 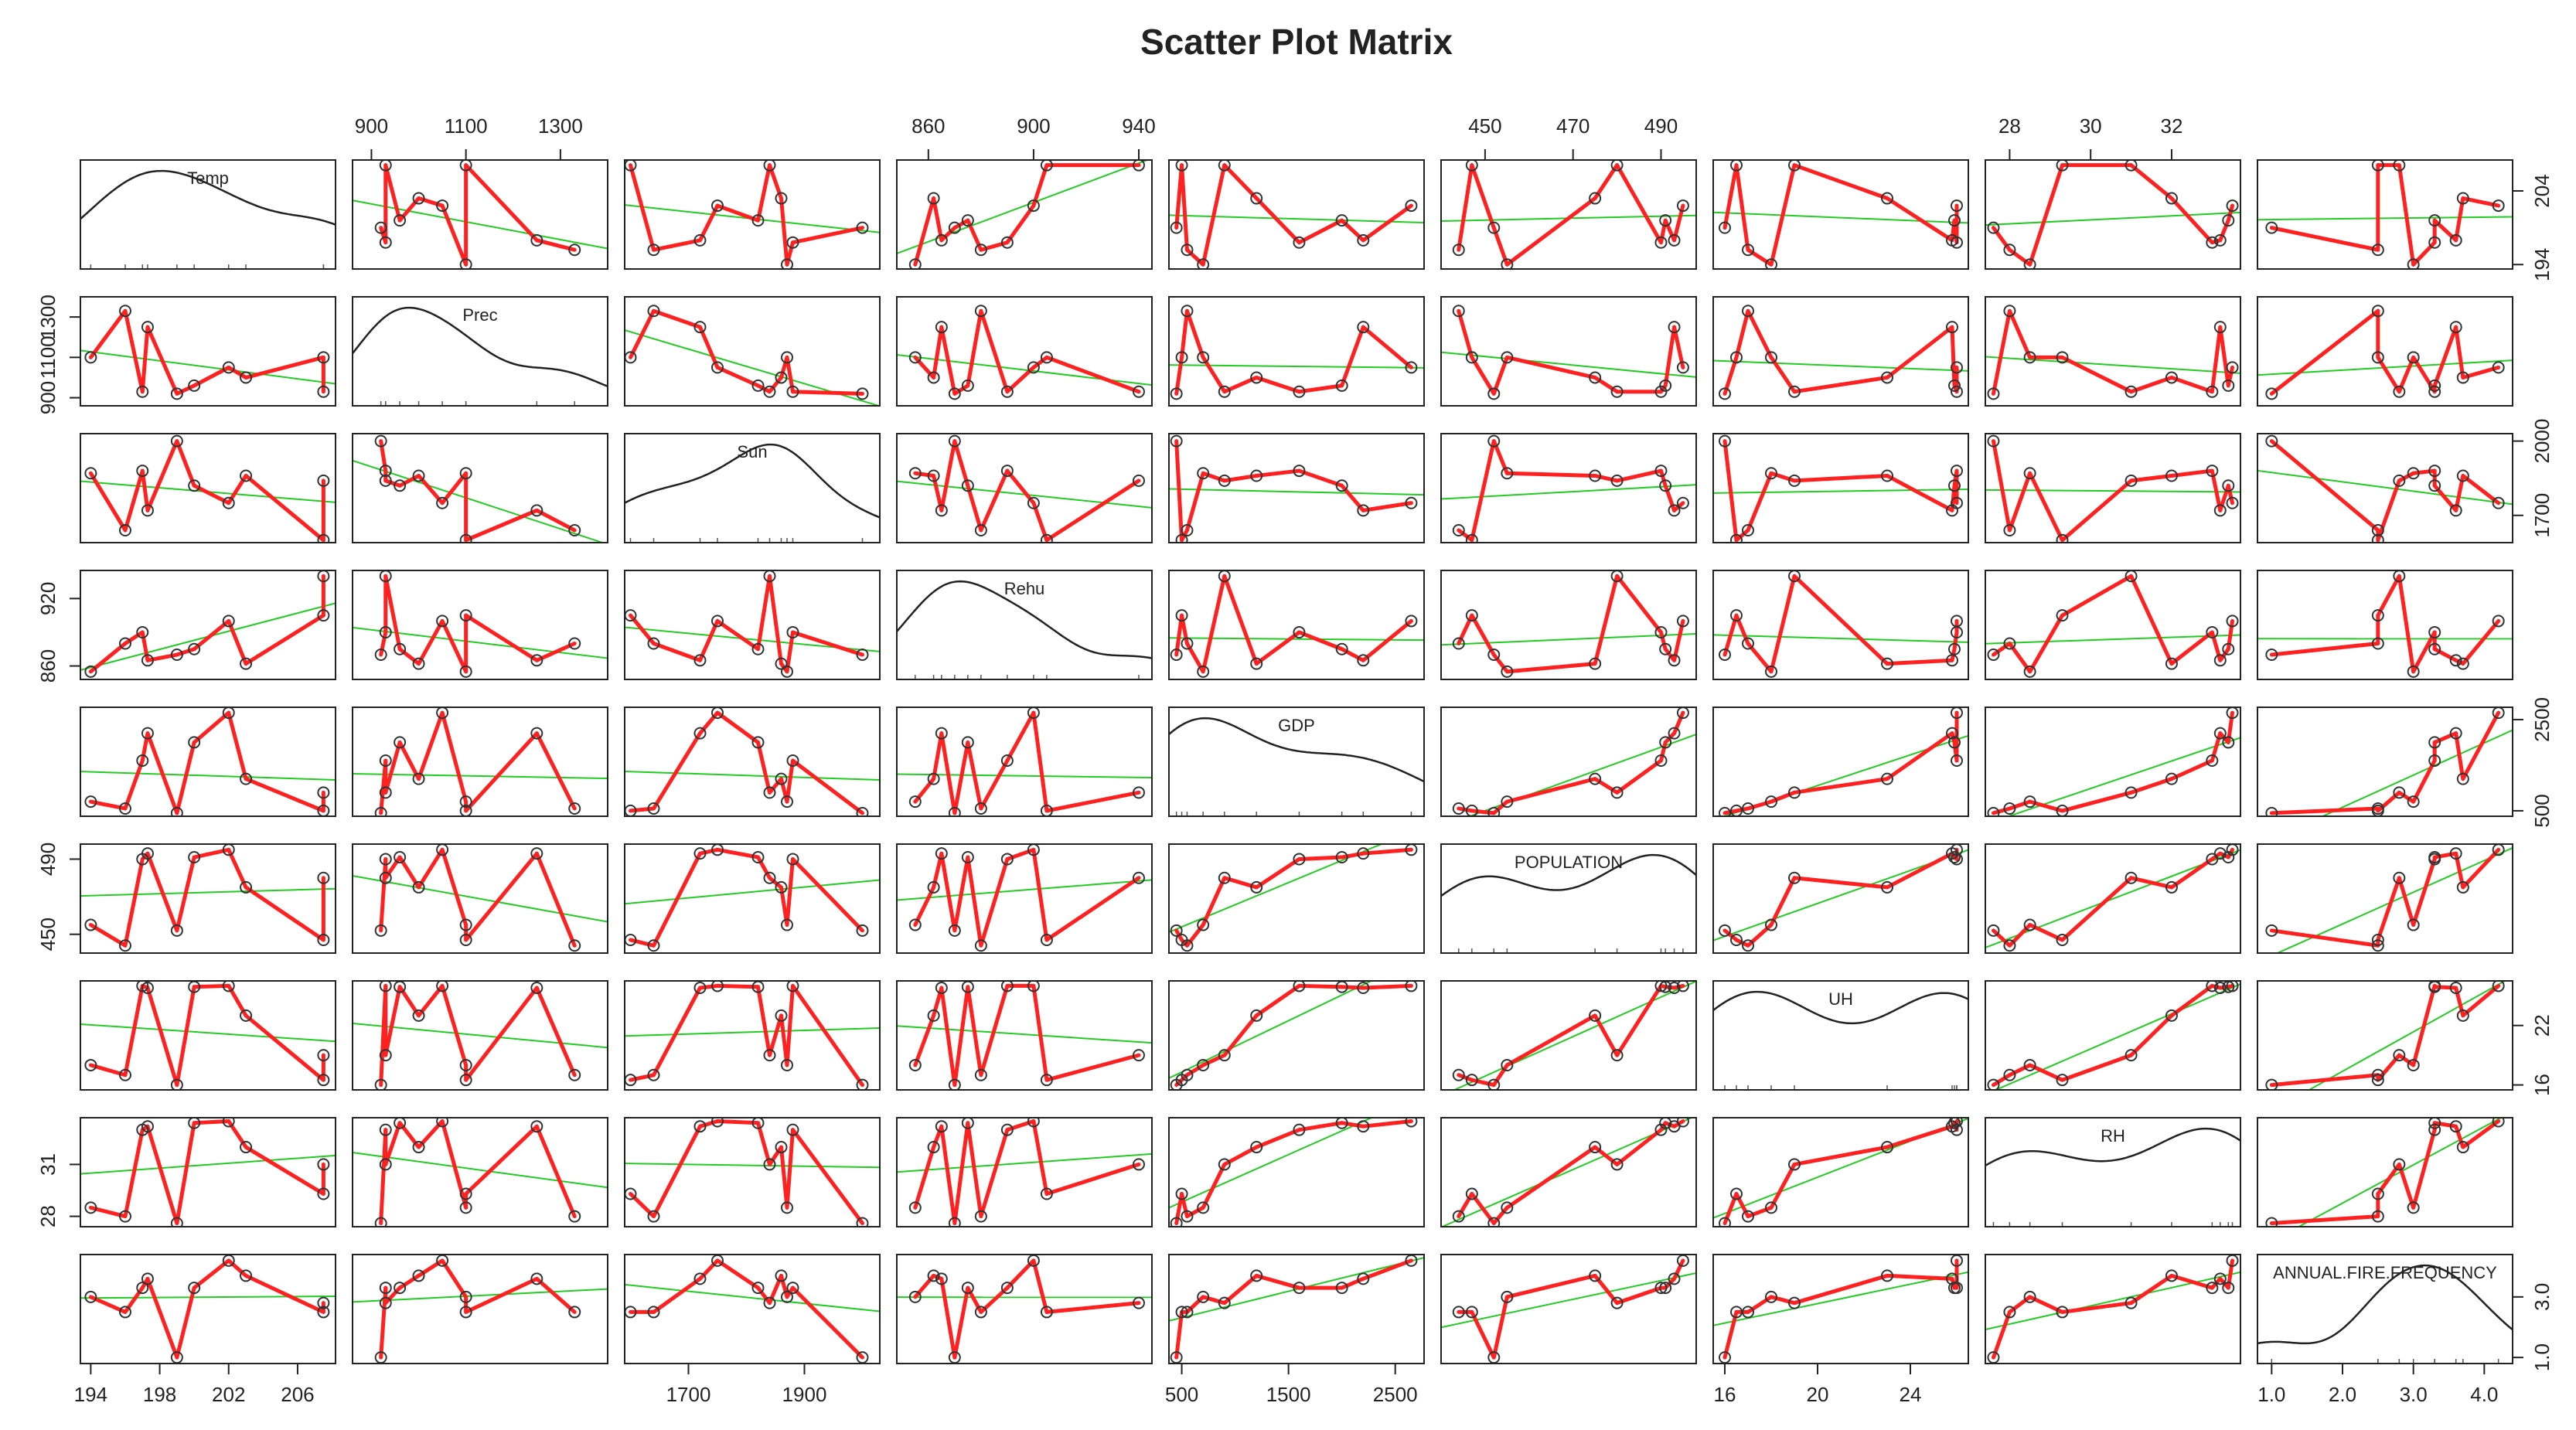 I want to click on y-tick-label: 900, so click(x=48, y=397).